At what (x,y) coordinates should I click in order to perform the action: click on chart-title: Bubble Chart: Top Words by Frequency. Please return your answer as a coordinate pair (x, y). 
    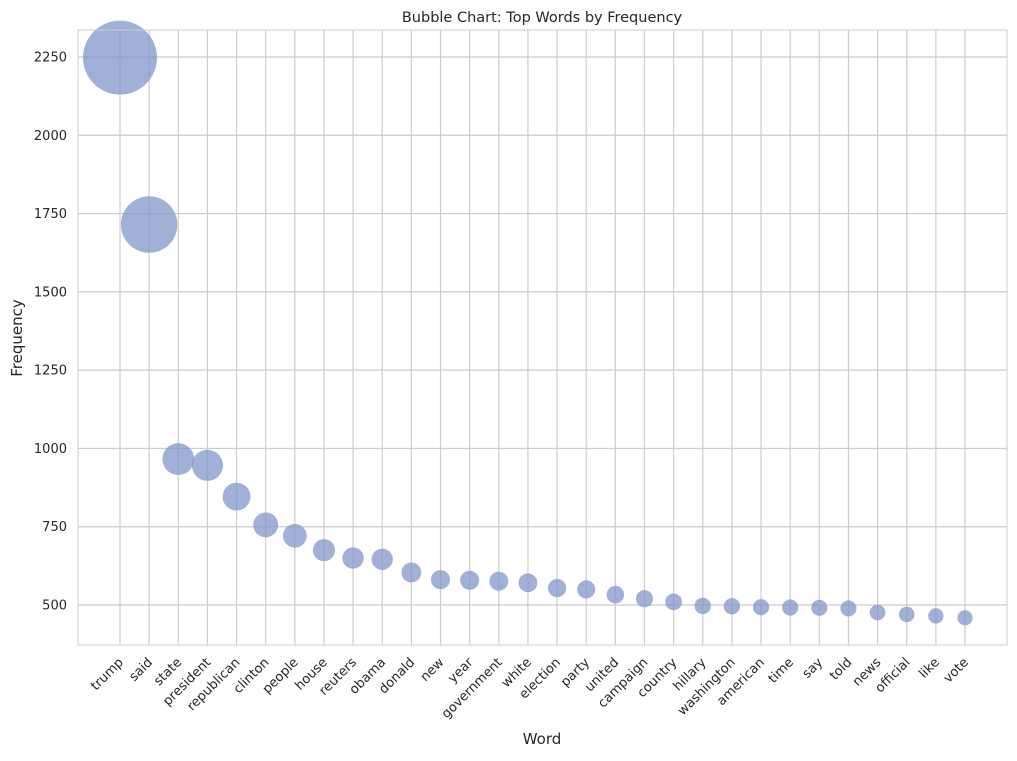
    Looking at the image, I should click on (542, 18).